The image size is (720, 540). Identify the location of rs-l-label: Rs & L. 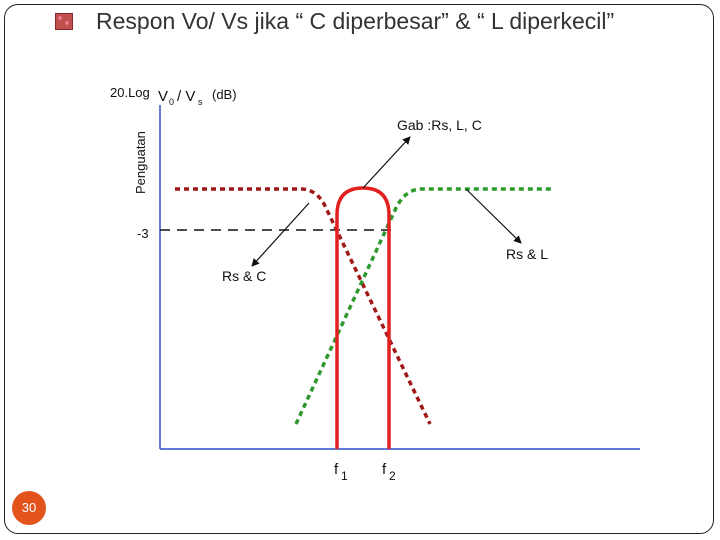
(527, 254).